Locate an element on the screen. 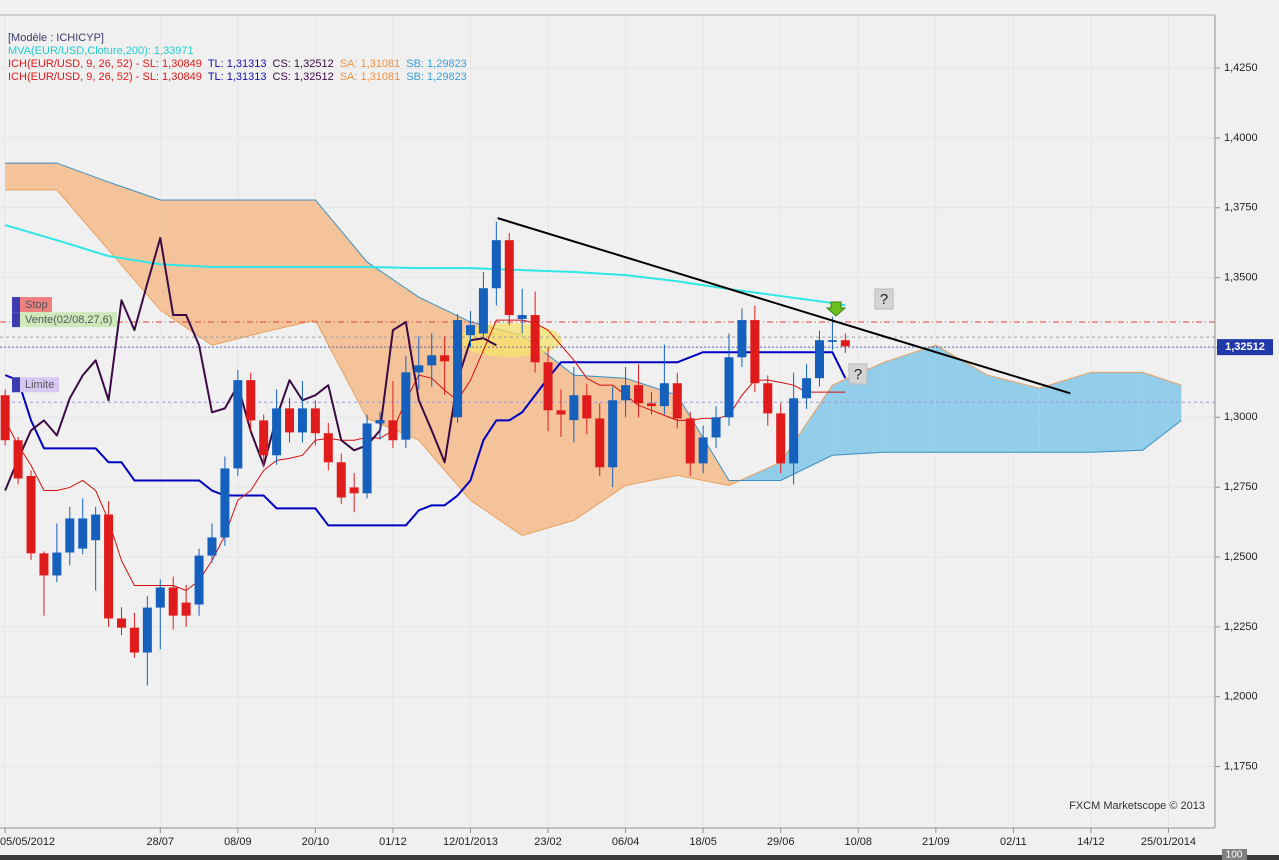 This screenshot has width=1279, height=860. x-tick-label: 14/12 is located at coordinates (1091, 842).